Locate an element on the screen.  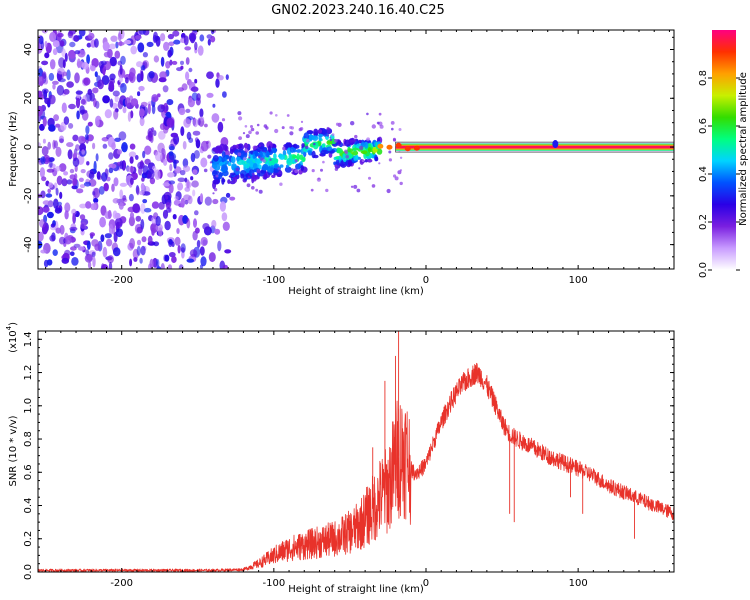
svg-text: (x104) is located at coordinates (12, 337).